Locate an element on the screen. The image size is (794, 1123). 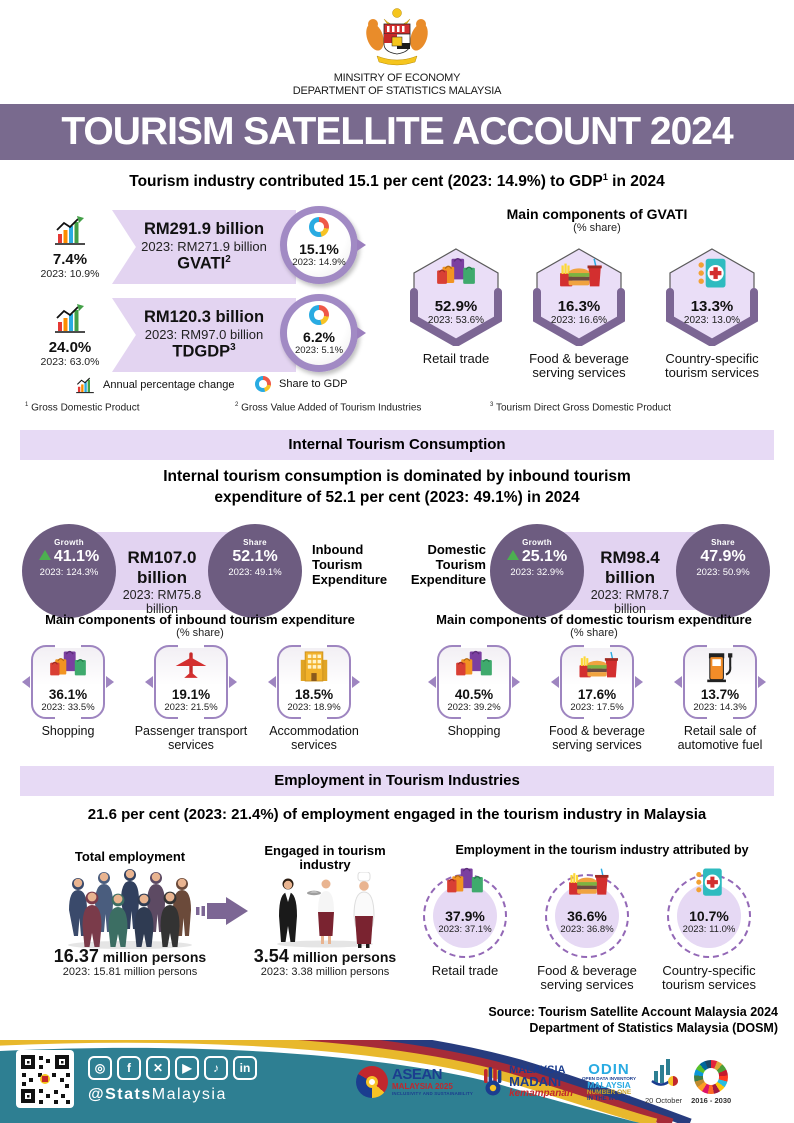
domestic-food-label: Food & beverage serving services is located at coordinates (597, 738).